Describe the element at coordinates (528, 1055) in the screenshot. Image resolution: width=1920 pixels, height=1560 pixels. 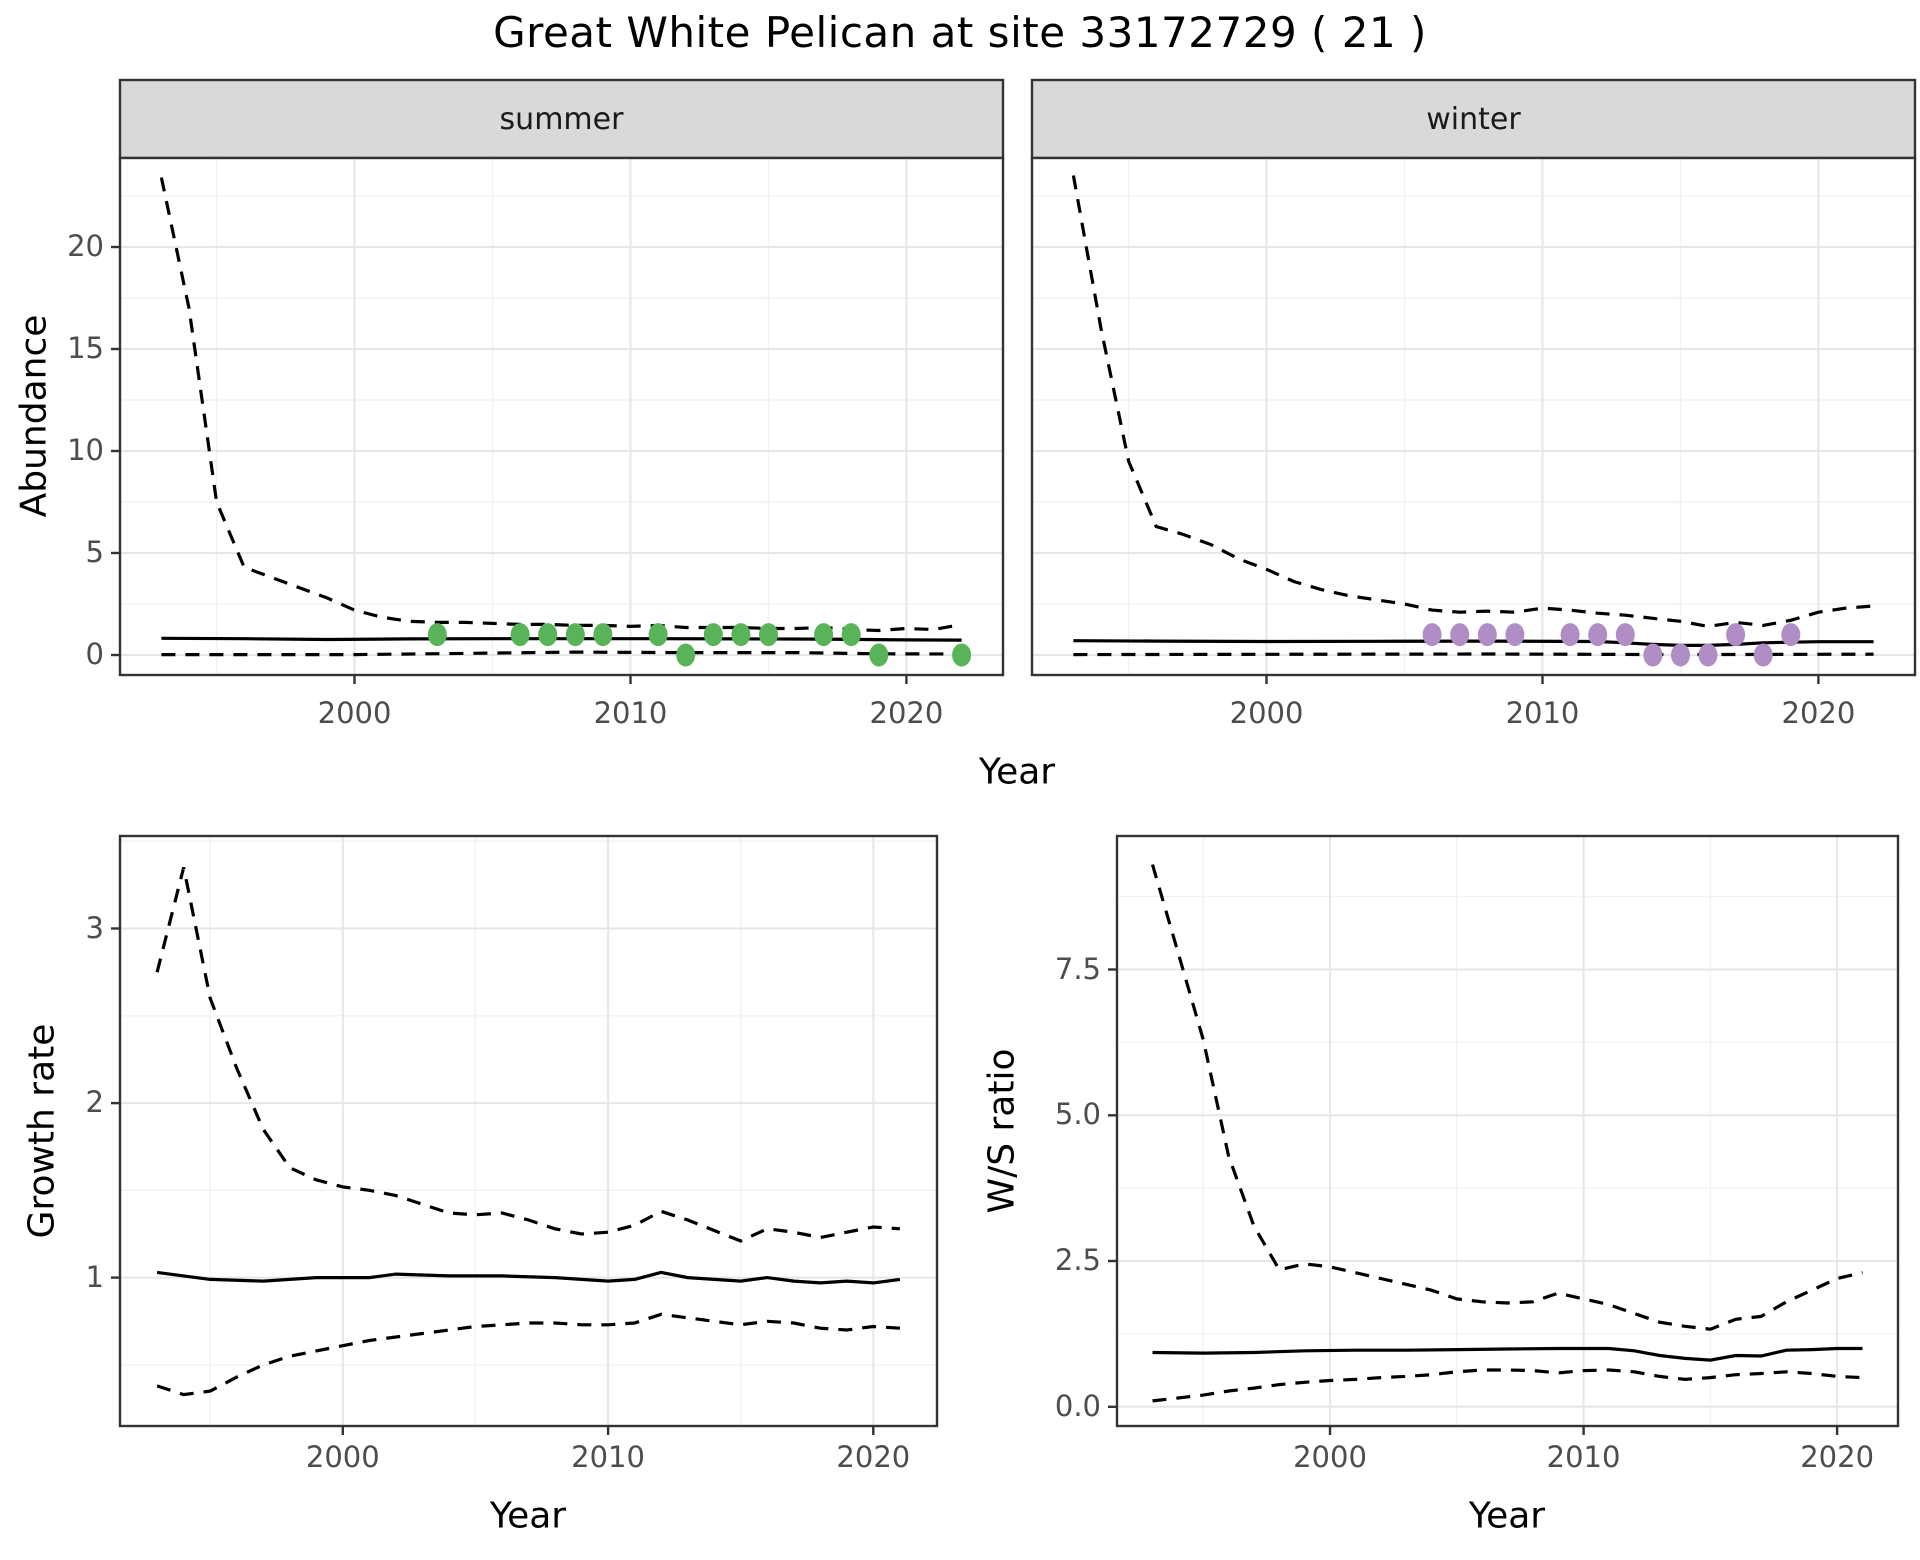
I see `growth-rate-upper_ci-line` at that location.